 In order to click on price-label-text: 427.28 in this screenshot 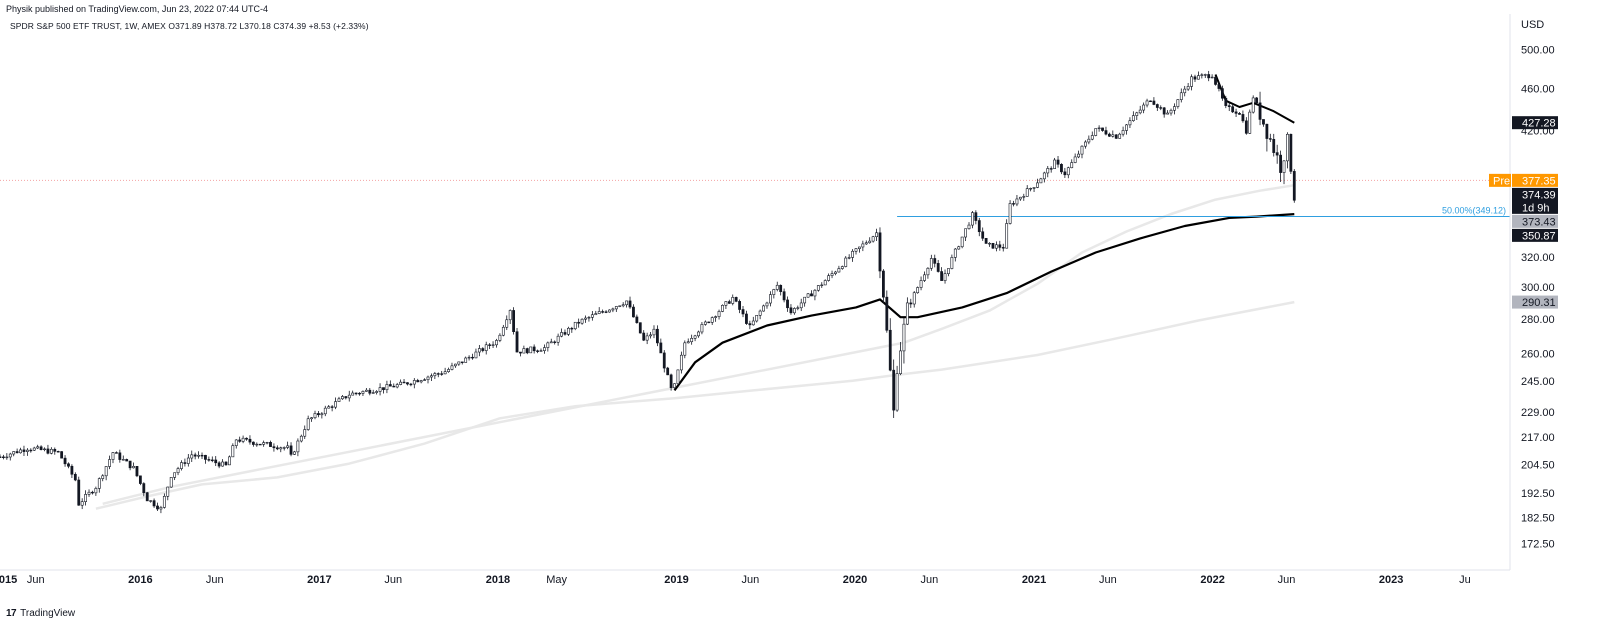, I will do `click(1539, 124)`.